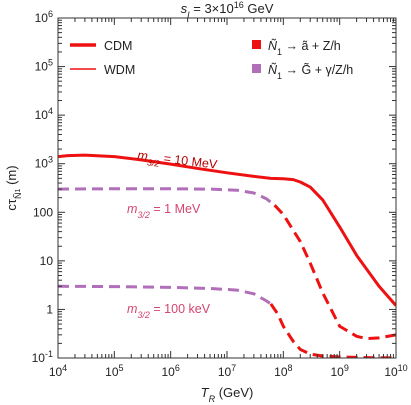  What do you see at coordinates (339, 371) in the screenshot?
I see `x-tick-label: 10⁹` at bounding box center [339, 371].